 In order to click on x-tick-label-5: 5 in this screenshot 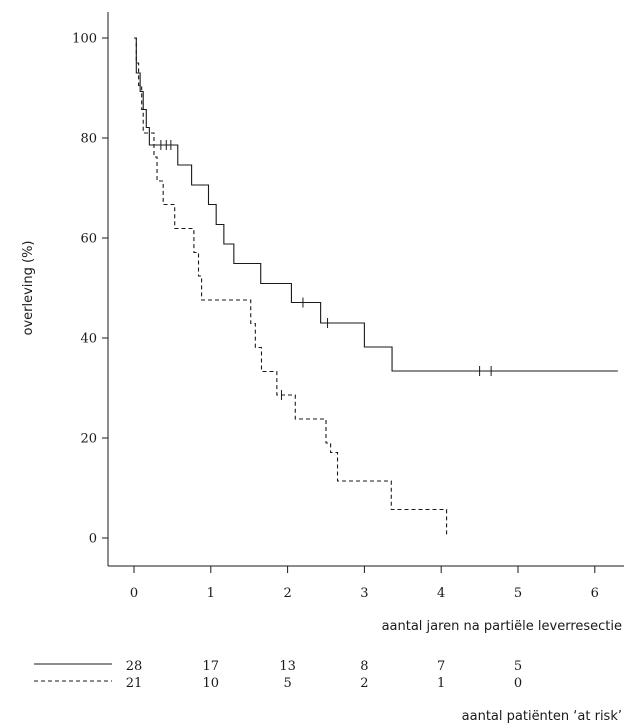, I will do `click(518, 593)`.